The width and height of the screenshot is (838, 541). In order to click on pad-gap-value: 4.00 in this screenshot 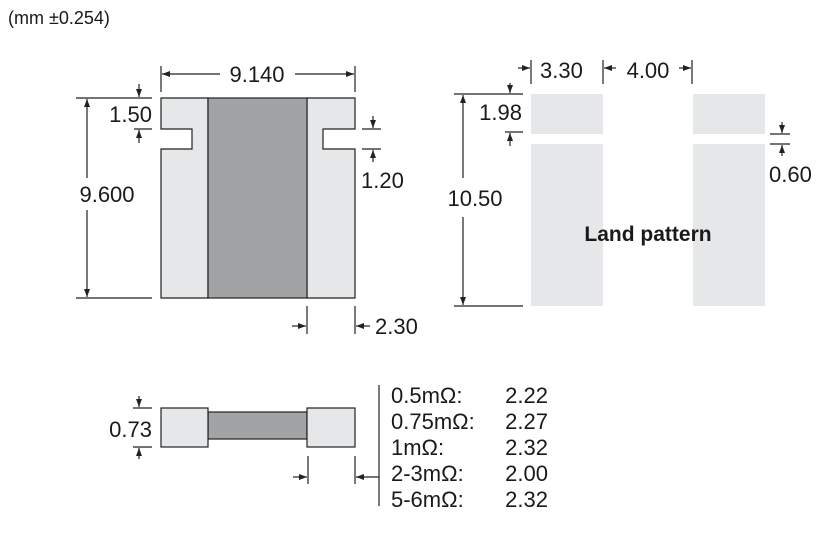, I will do `click(648, 70)`.